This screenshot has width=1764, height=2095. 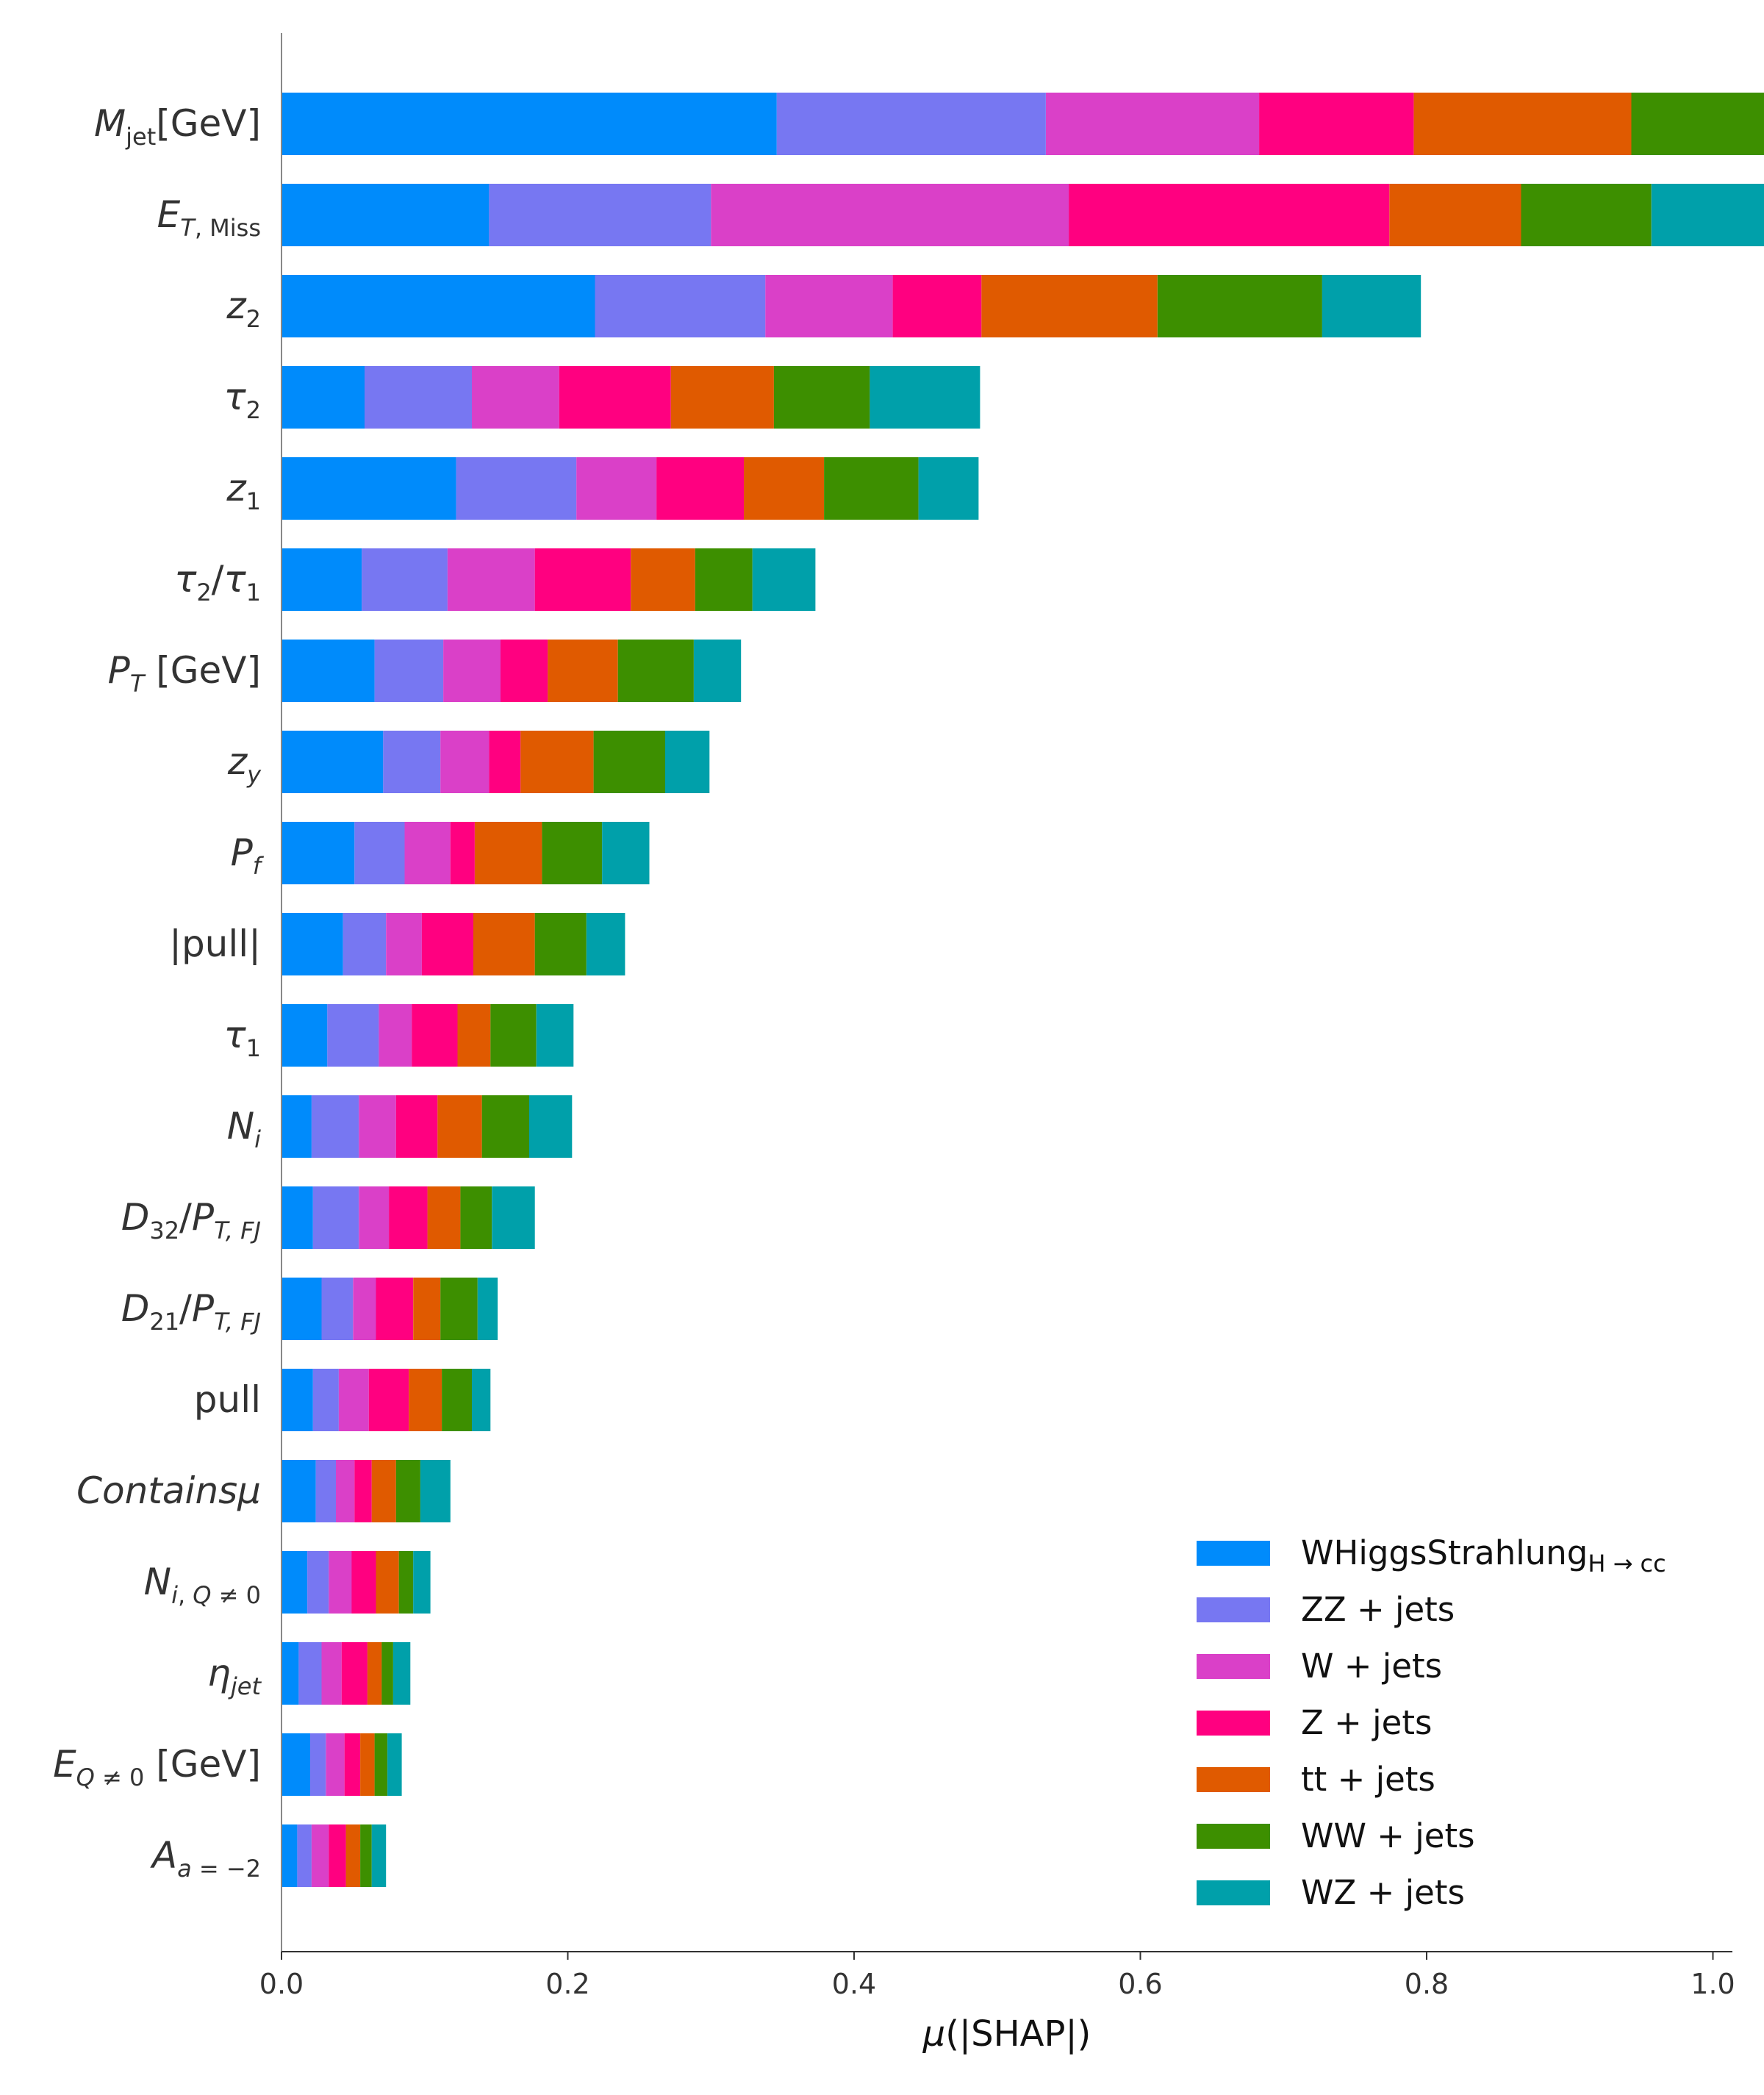 What do you see at coordinates (244, 764) in the screenshot?
I see `ylabel-zy: zy` at bounding box center [244, 764].